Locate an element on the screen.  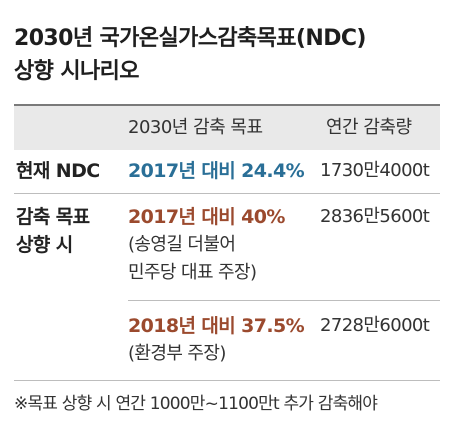
table-header-band is located at coordinates (227, 128).